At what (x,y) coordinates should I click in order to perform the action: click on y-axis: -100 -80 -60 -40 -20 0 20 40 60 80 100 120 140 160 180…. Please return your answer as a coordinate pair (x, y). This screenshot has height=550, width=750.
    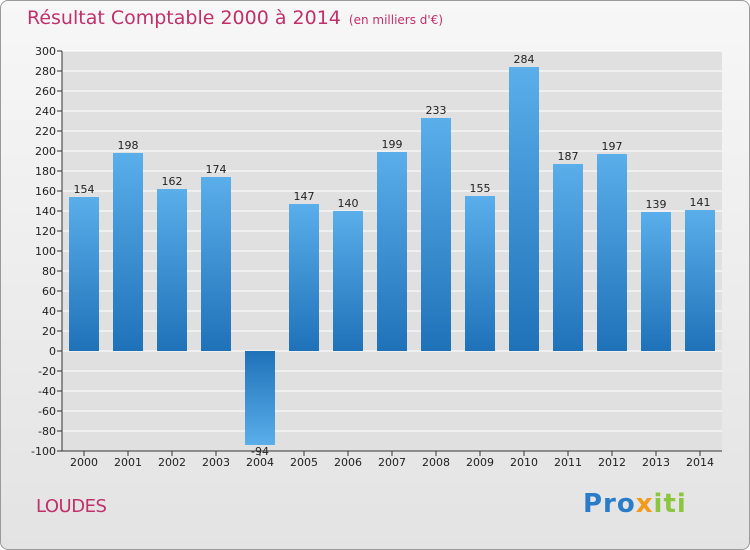
    Looking at the image, I should click on (47, 251).